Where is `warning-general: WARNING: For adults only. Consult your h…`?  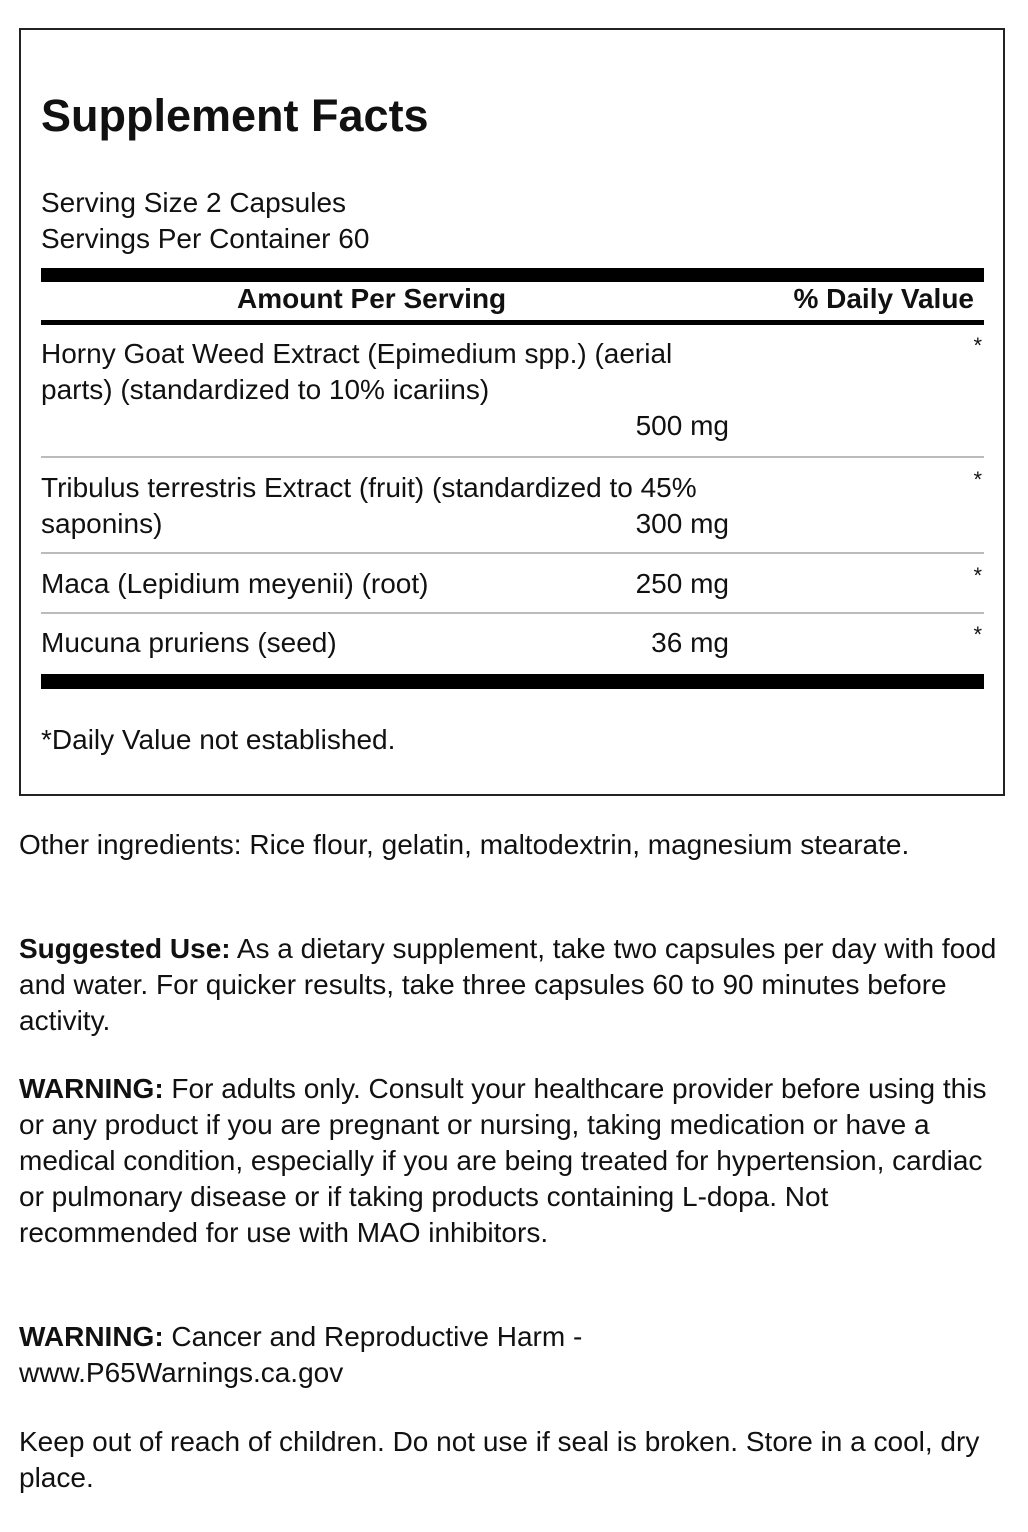 warning-general: WARNING: For adults only. Consult your h… is located at coordinates (514, 1161).